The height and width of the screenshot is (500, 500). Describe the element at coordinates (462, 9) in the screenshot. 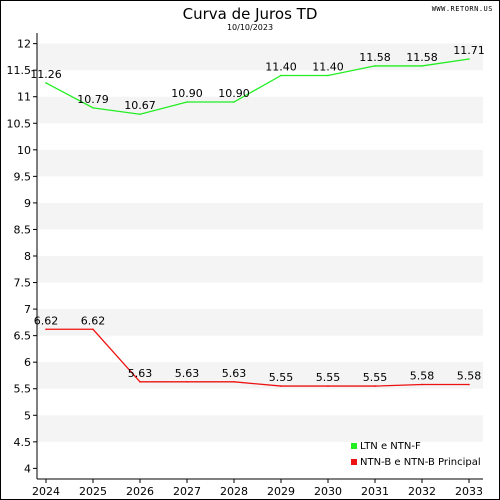

I see `watermark: WWW.RETORN.US` at that location.